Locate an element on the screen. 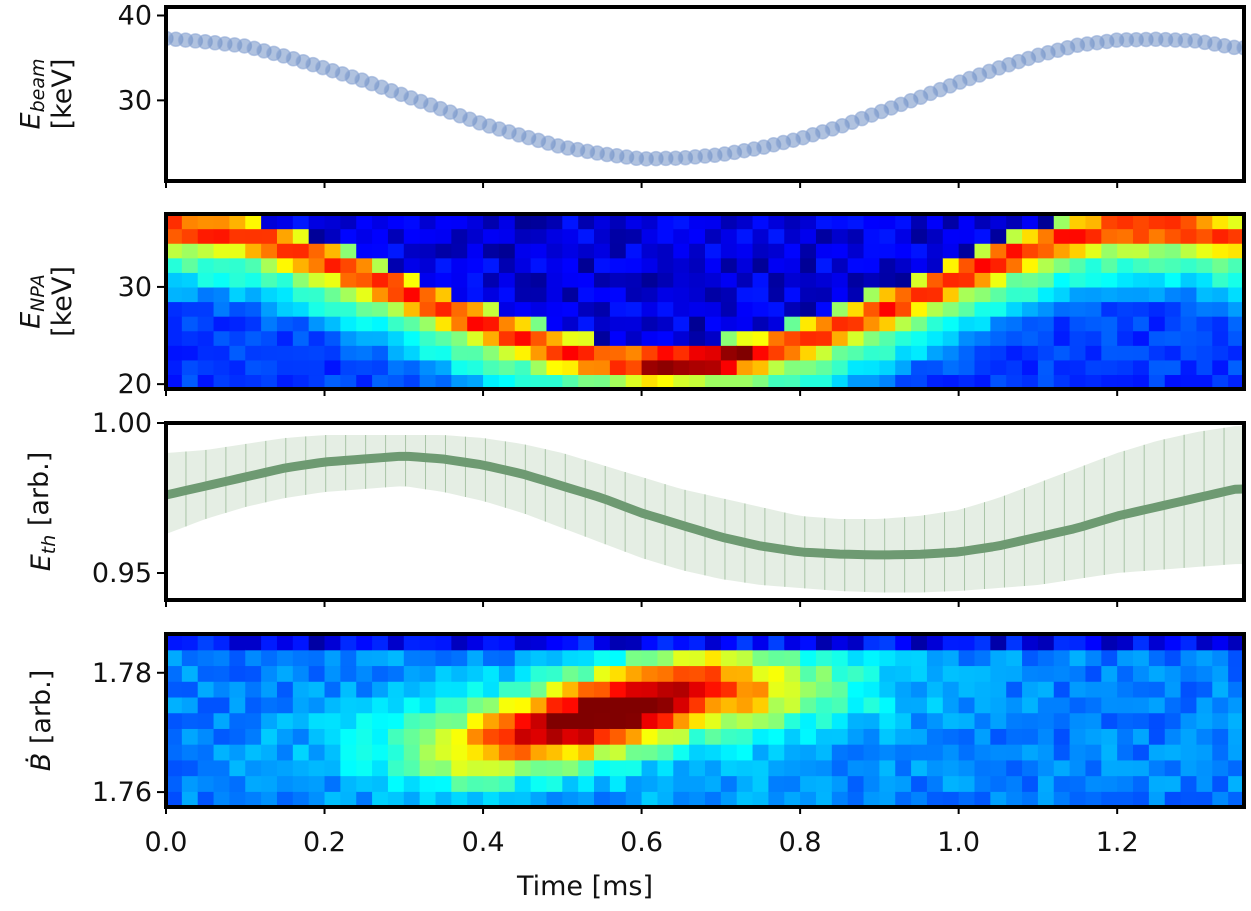 This screenshot has width=1251, height=911. thermal-energy-ylabel: Eth [arb.] is located at coordinates (42, 512).